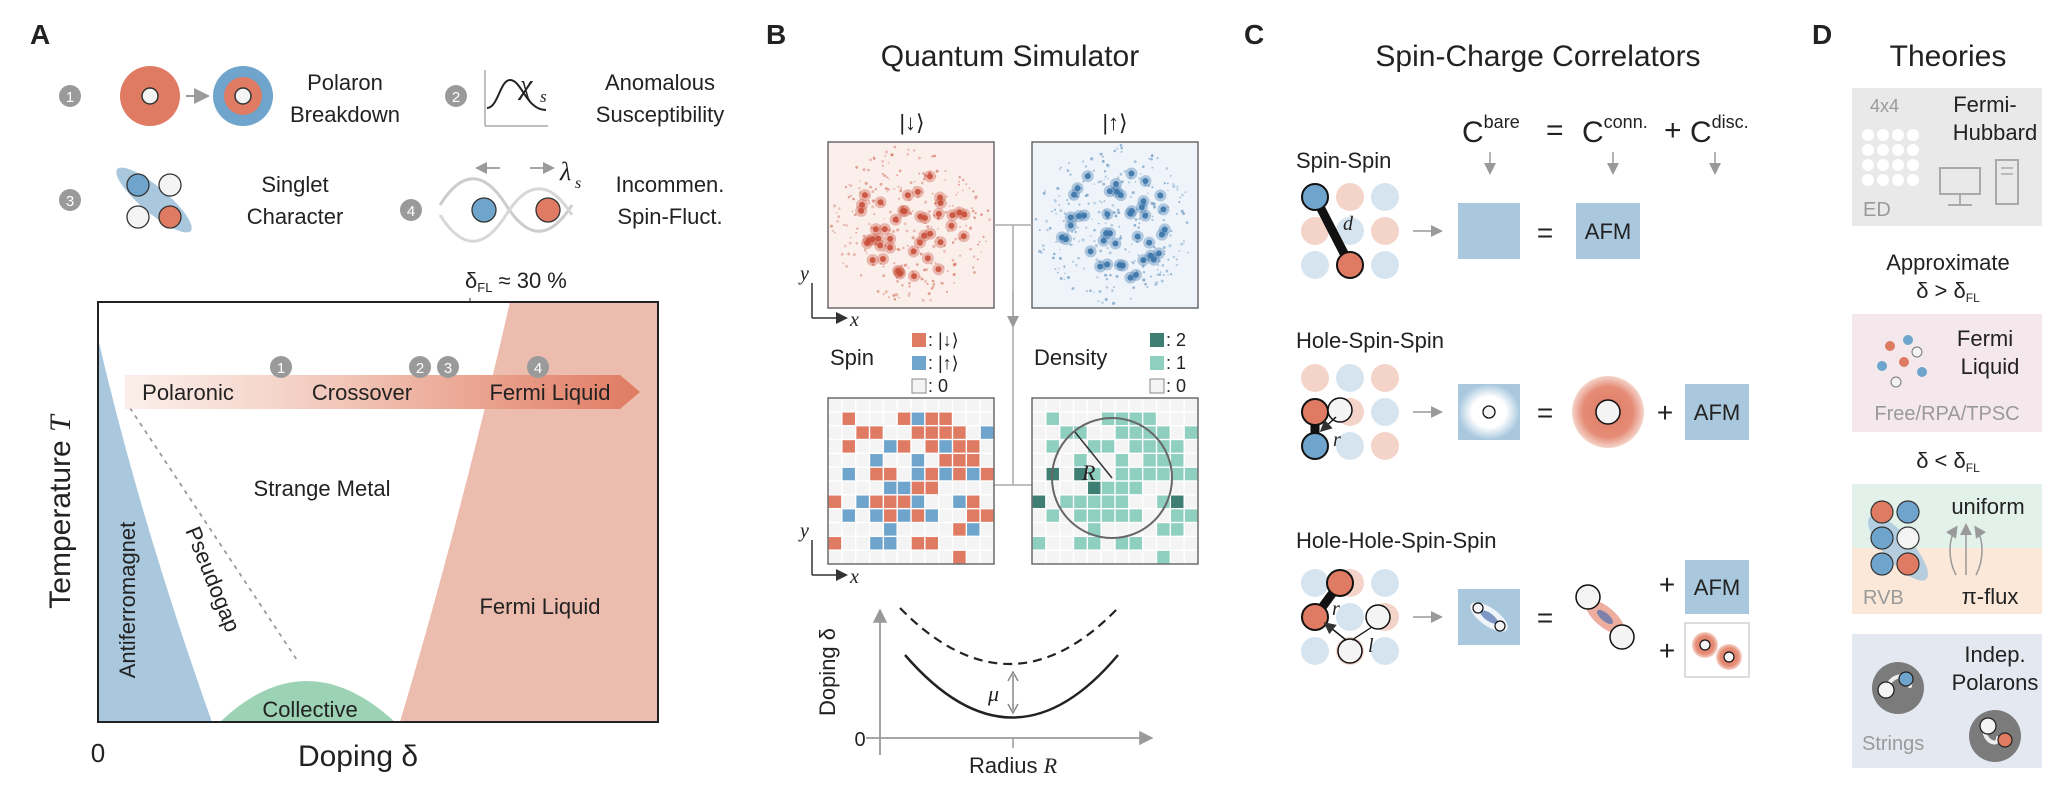 Image resolution: width=2058 pixels, height=798 pixels. Describe the element at coordinates (229, 96) in the screenshot. I see `item-polaron-breakdown: 1 Polaron Breakdown` at that location.